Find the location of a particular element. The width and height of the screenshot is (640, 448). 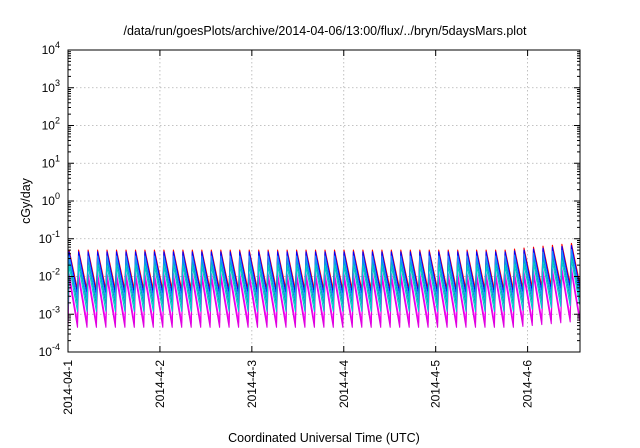

y-tick-label: 10⁻¹ is located at coordinates (49, 237).